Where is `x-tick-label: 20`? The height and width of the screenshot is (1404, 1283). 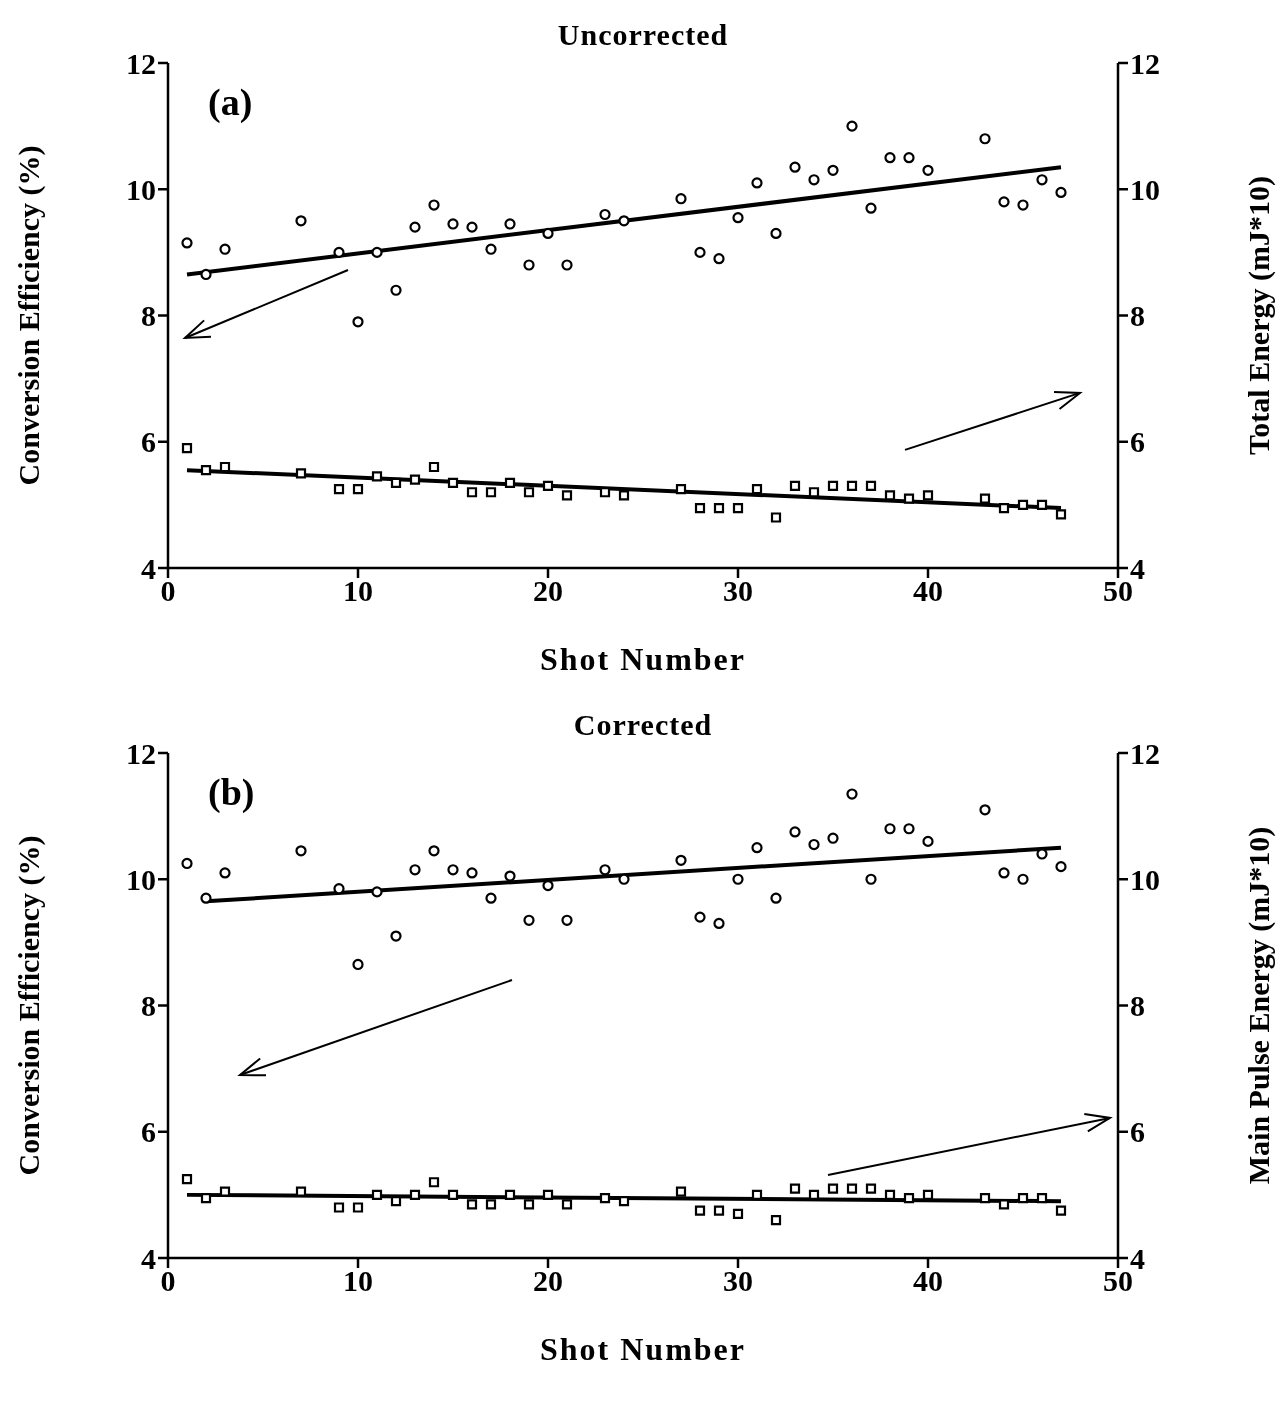
x-tick-label: 20 is located at coordinates (548, 1281).